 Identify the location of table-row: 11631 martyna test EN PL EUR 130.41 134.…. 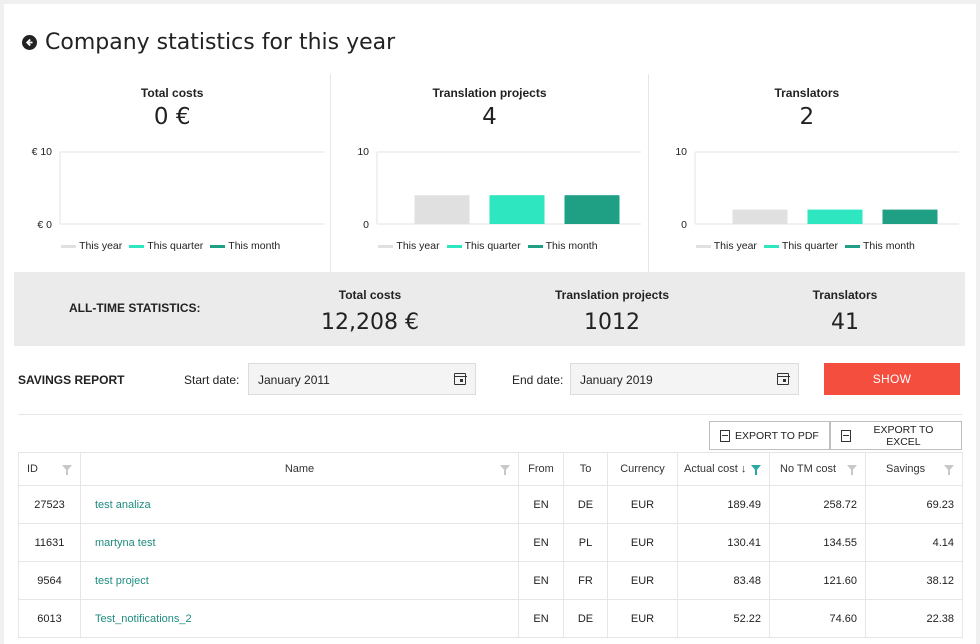
(490, 542).